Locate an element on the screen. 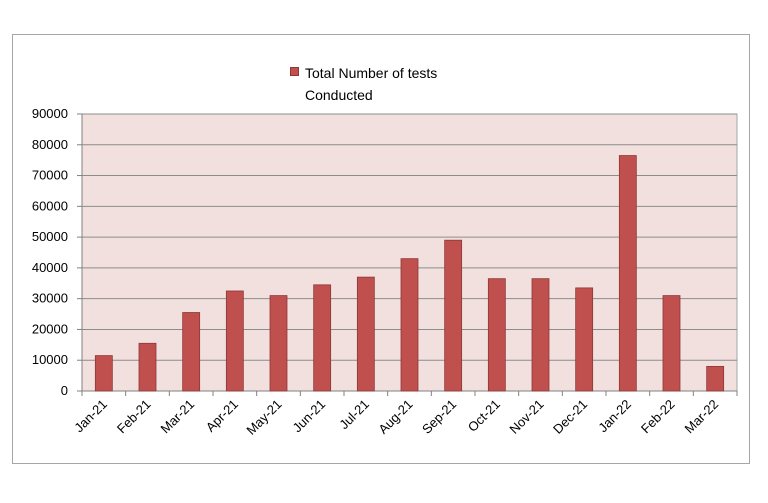  y-tick-label: 20000 is located at coordinates (50, 328).